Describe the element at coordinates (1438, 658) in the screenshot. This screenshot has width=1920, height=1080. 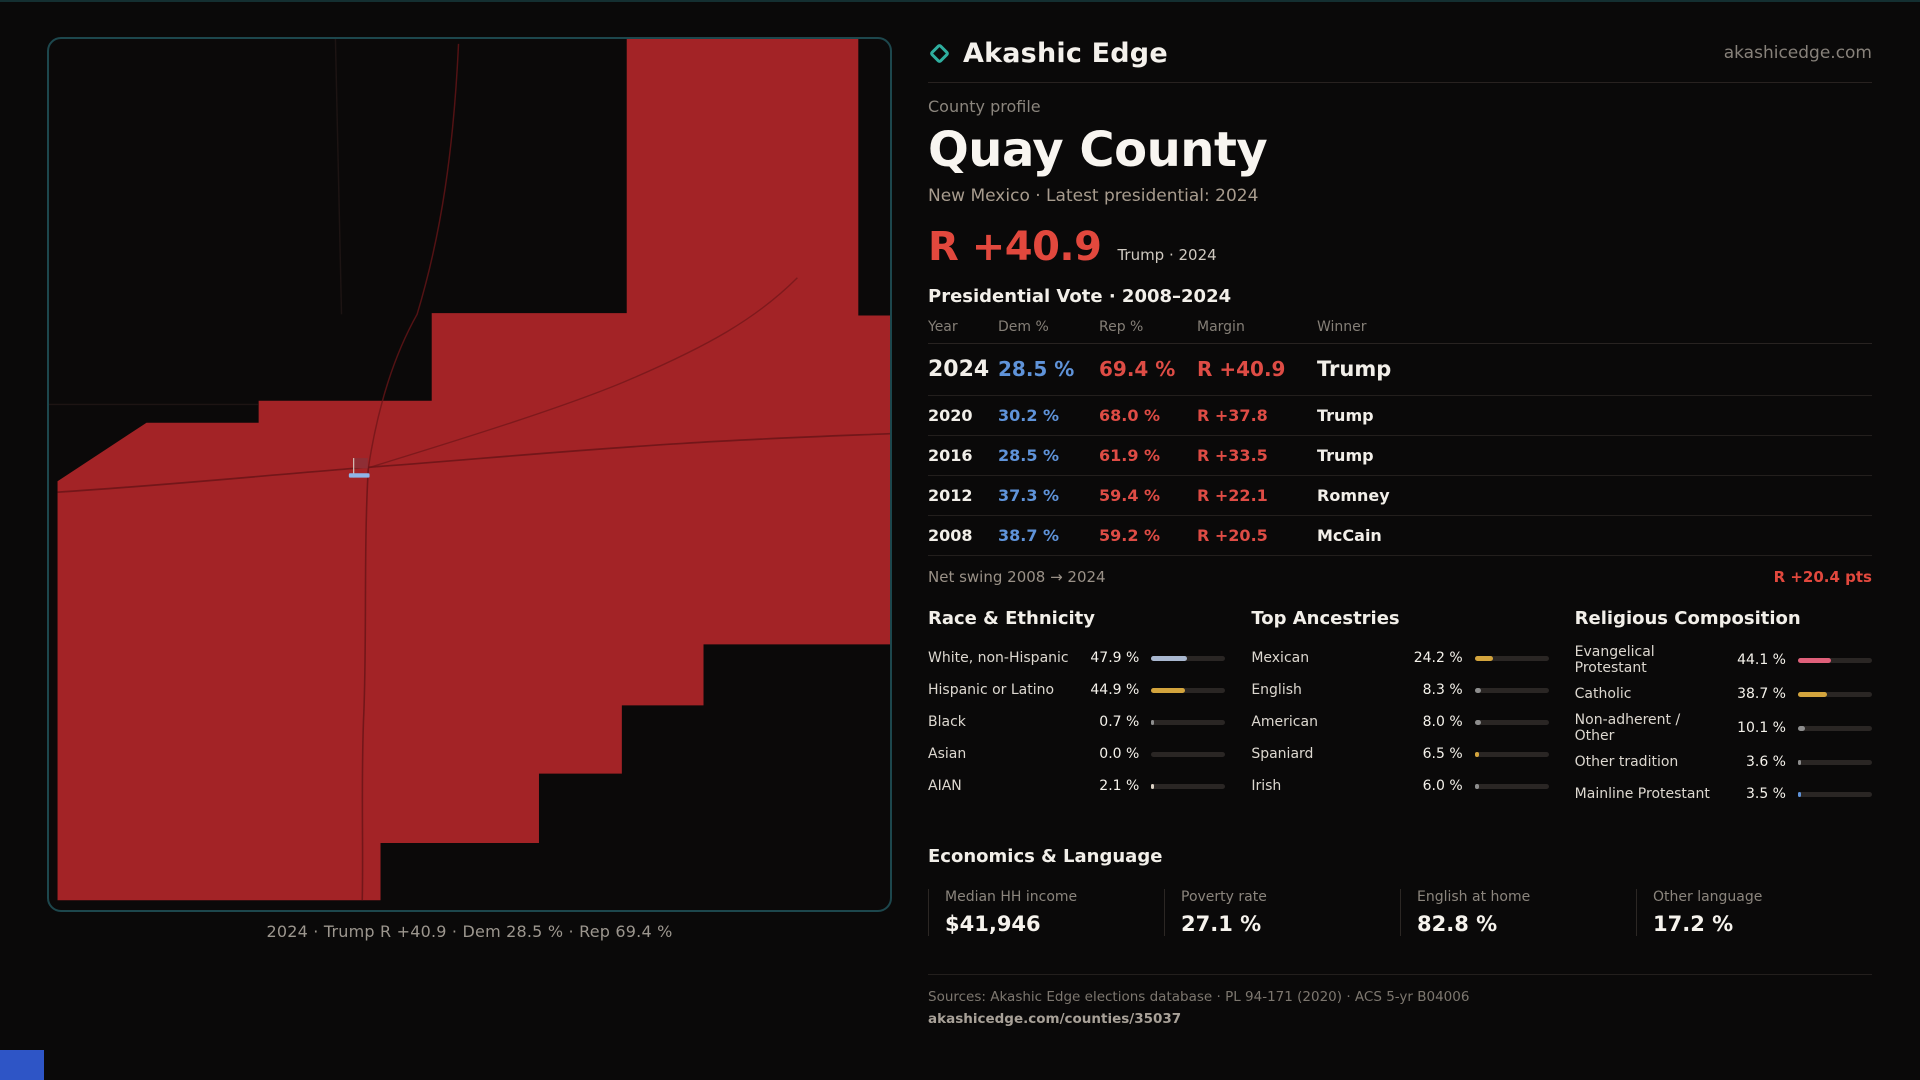
I see `demo-value: 24.2 %` at that location.